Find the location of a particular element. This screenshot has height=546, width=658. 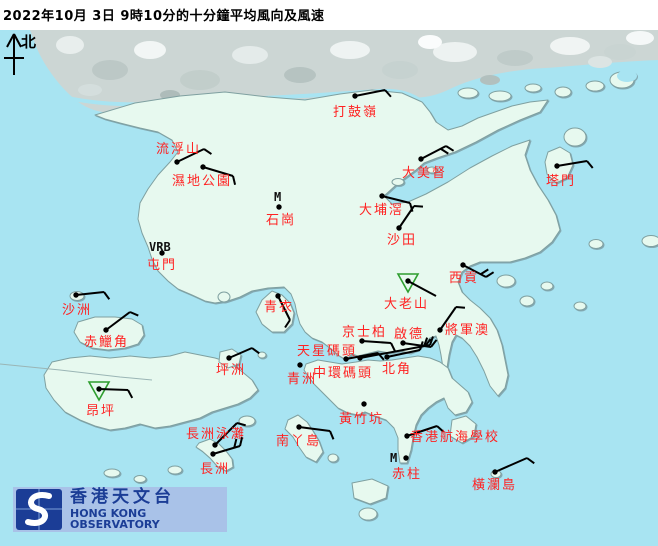

station-ngong-ping: 昂坪 is located at coordinates (110, 400).